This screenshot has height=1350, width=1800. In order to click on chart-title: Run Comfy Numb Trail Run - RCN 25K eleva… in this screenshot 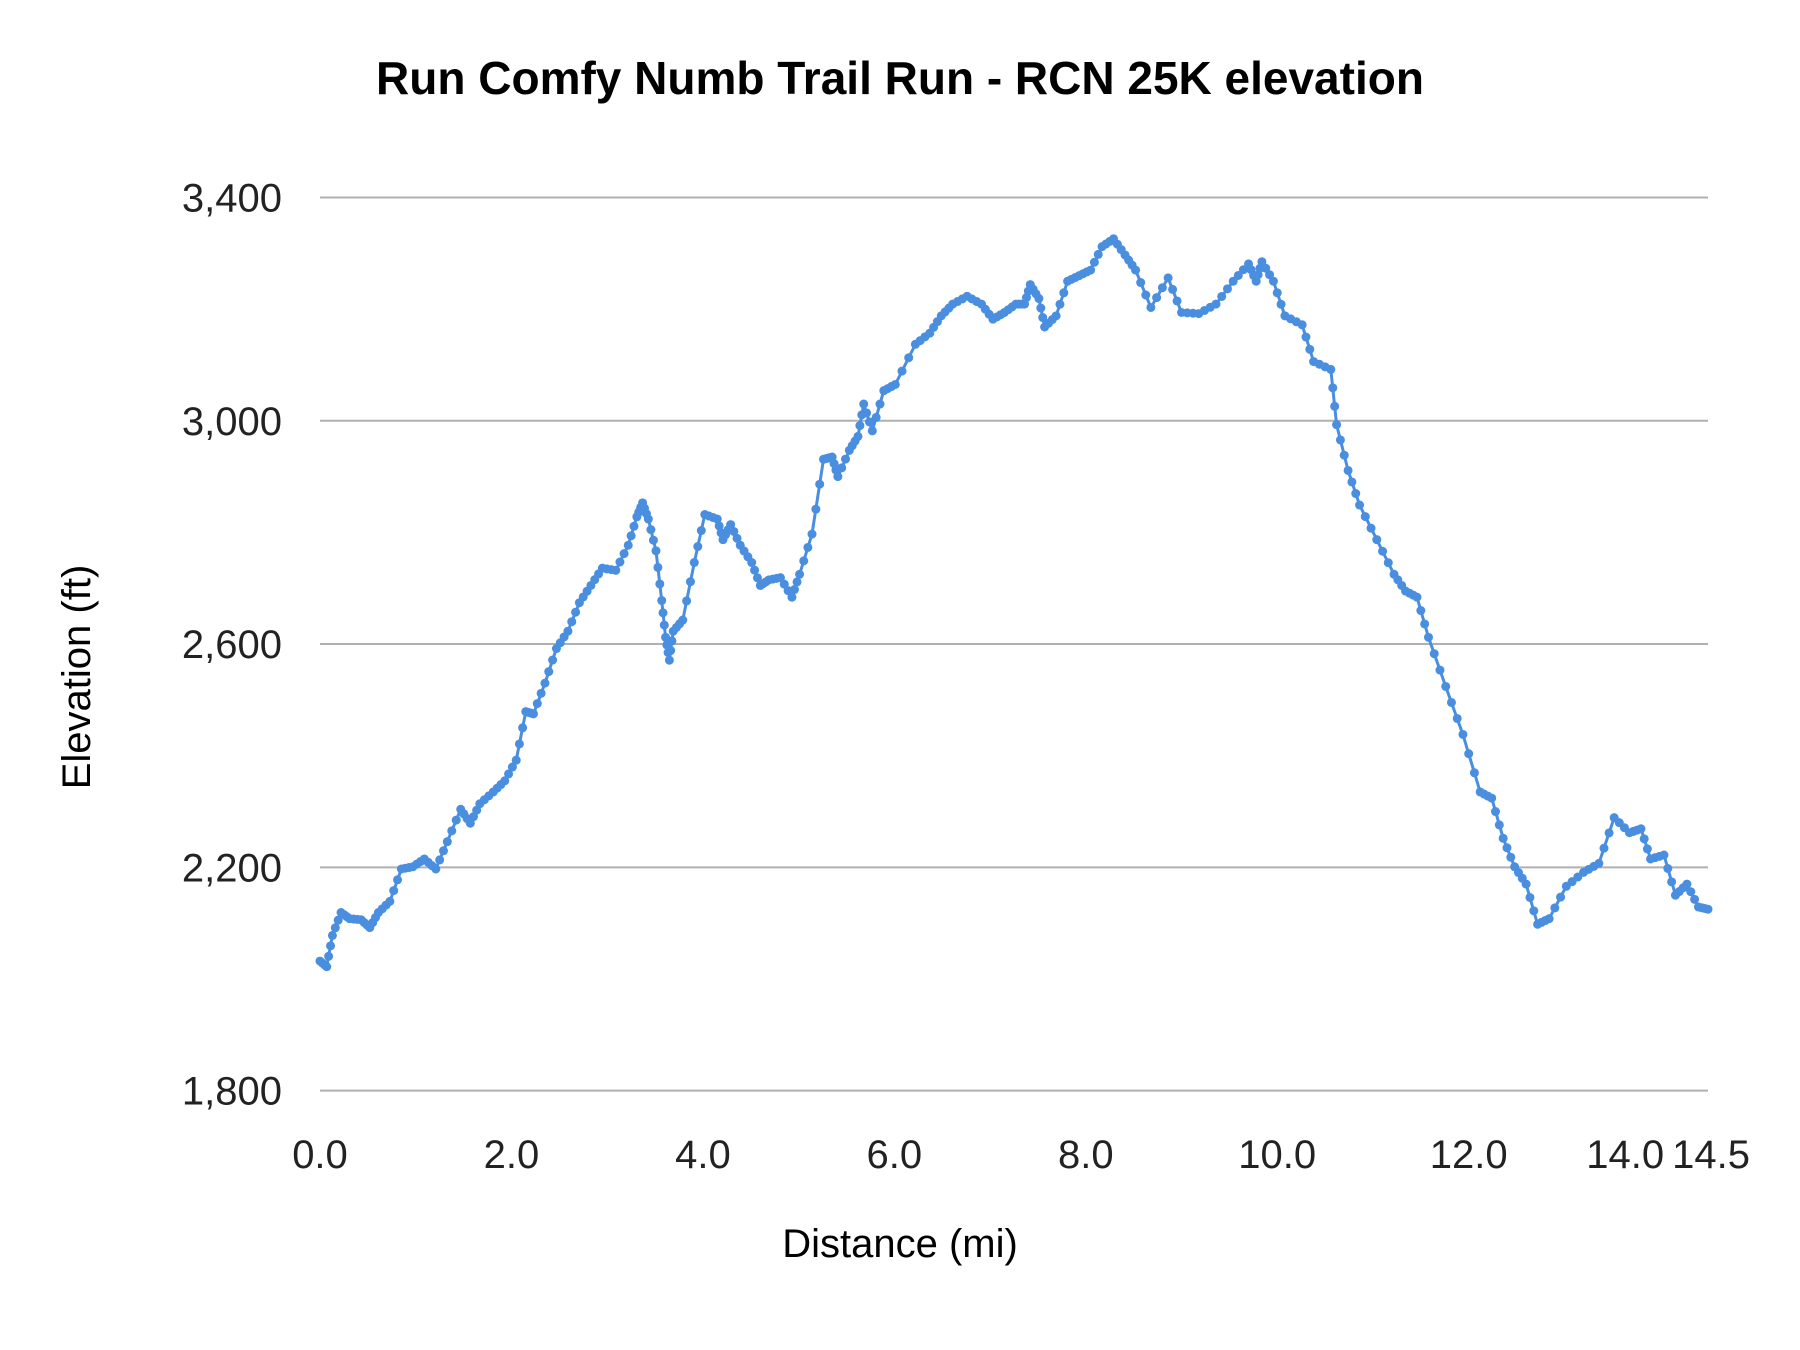, I will do `click(900, 78)`.